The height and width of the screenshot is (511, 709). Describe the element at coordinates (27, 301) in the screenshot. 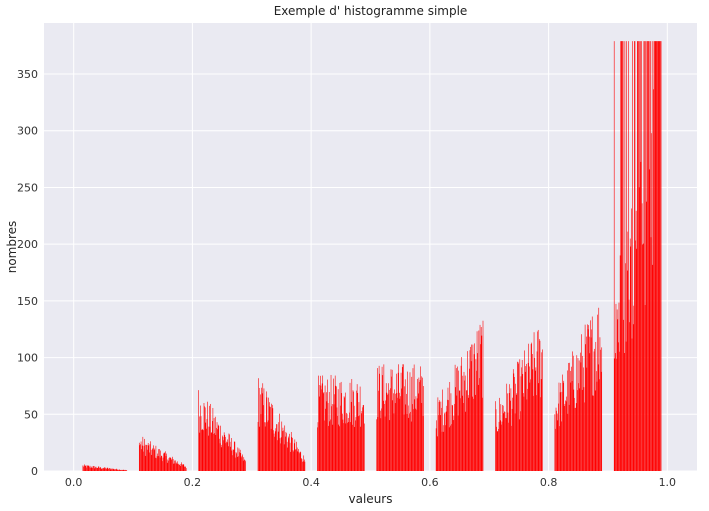

I see `y-tick-label: 150` at that location.